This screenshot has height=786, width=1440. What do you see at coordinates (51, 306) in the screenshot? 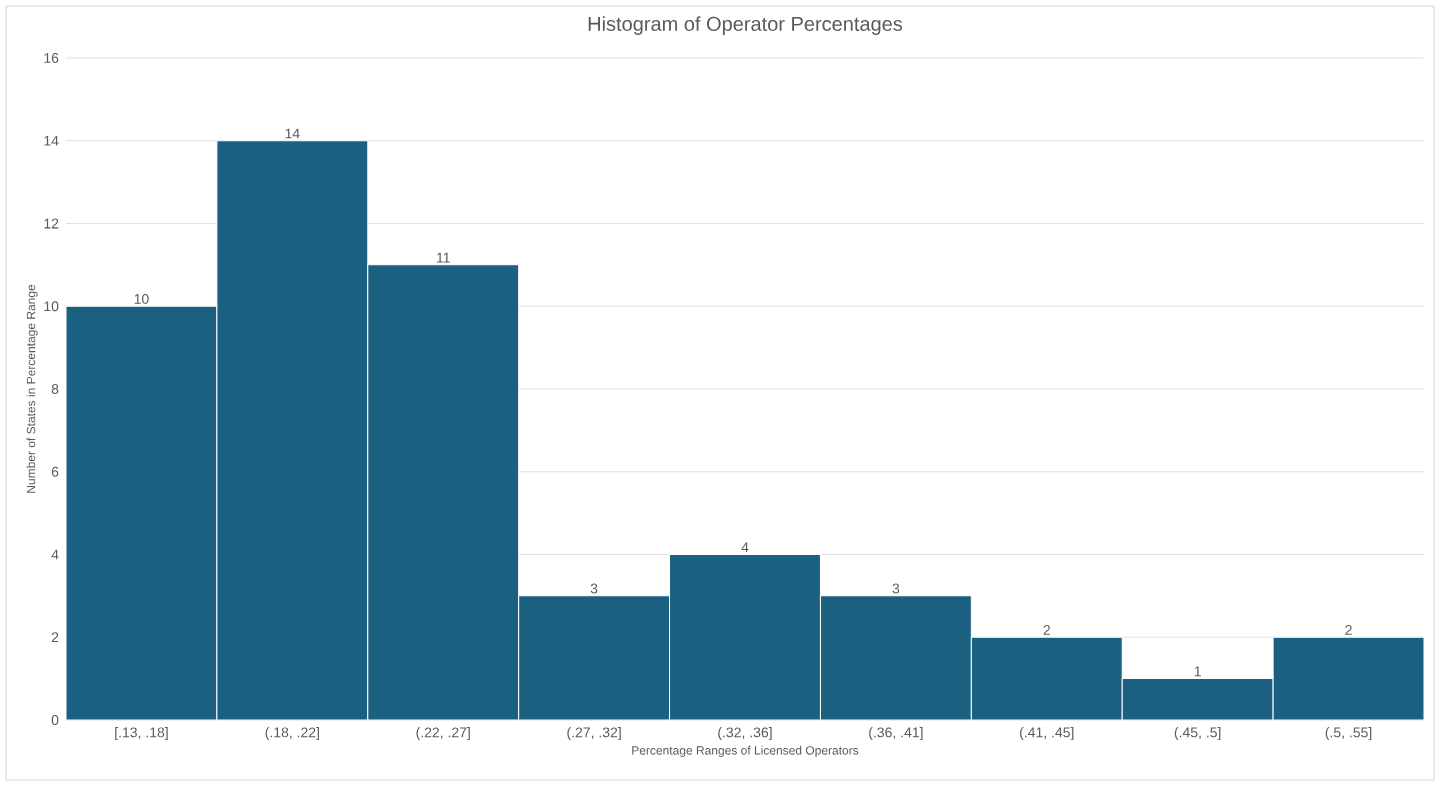
I see `y-tick-label: 10` at bounding box center [51, 306].